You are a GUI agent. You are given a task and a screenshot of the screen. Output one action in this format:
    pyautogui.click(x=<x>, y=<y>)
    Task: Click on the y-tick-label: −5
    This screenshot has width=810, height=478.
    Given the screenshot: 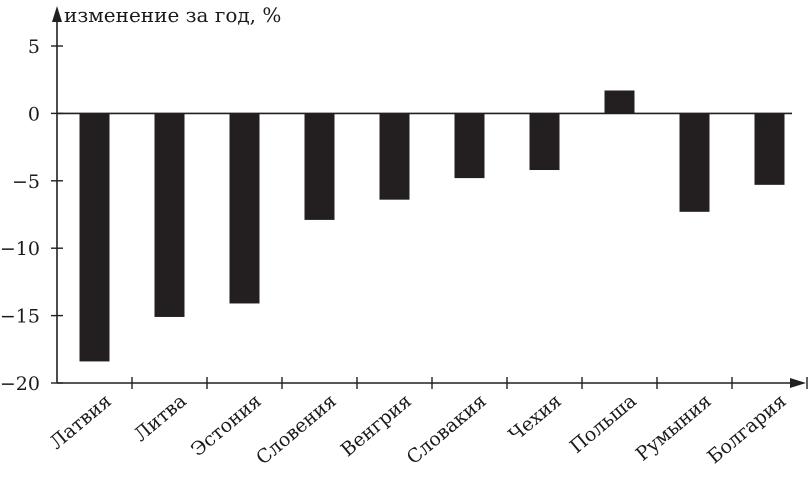 What is the action you would take?
    pyautogui.click(x=26, y=182)
    